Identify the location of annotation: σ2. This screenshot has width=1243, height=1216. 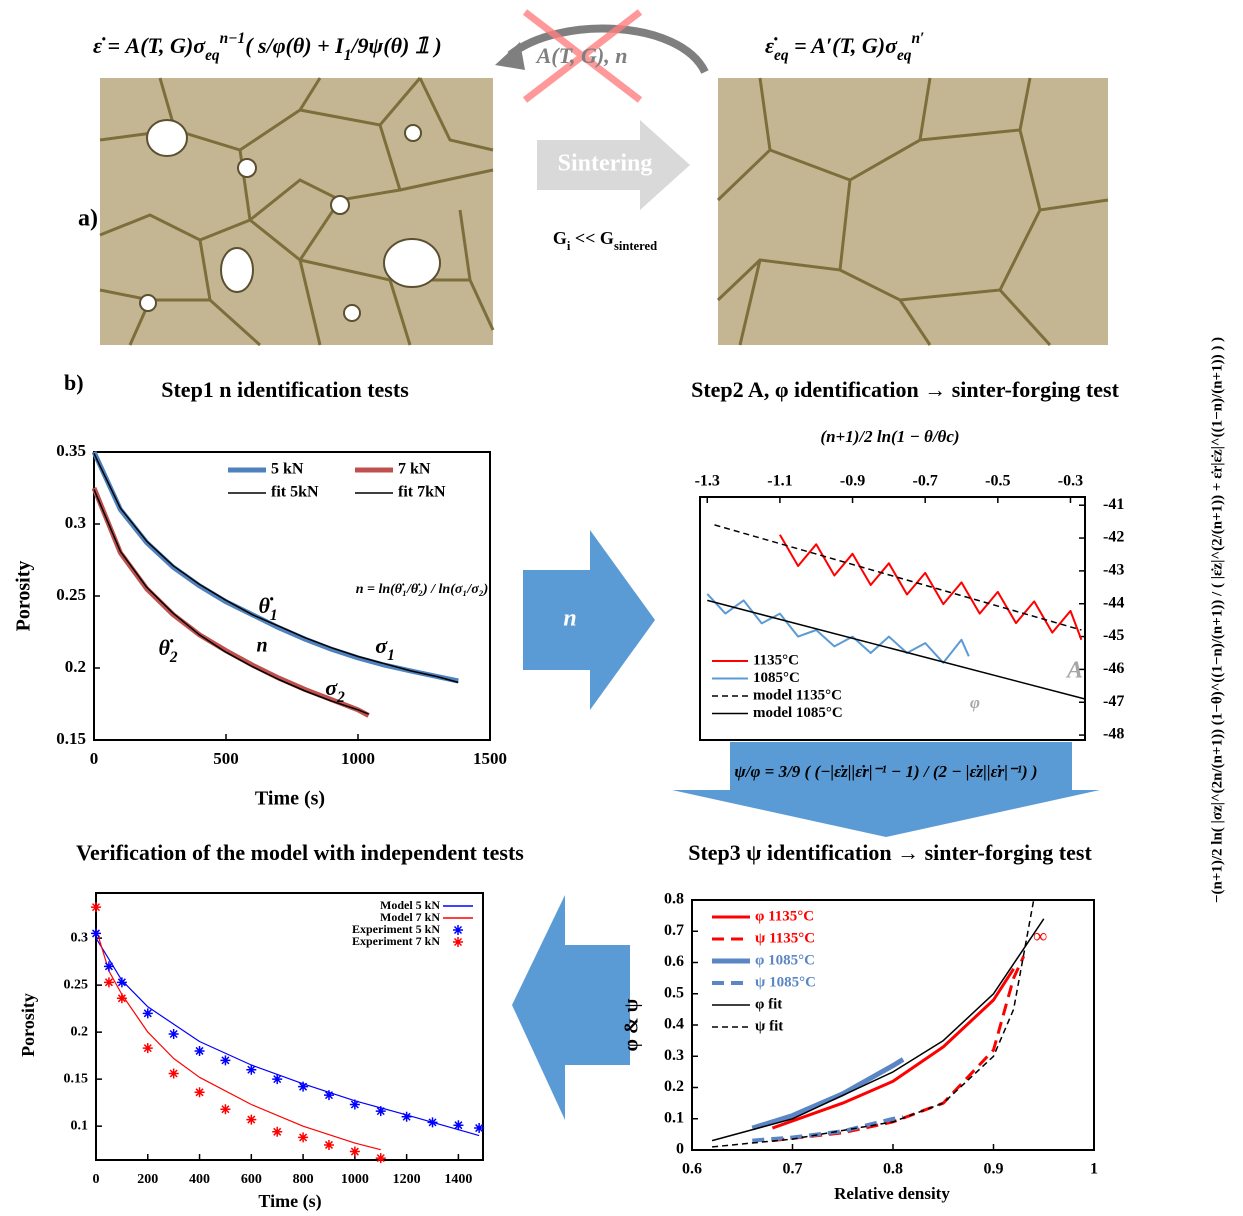
(335, 690).